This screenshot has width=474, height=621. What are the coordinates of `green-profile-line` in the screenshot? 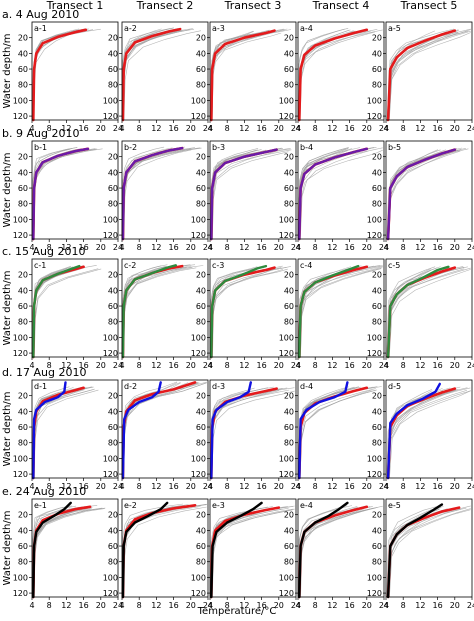 It's located at (56, 311).